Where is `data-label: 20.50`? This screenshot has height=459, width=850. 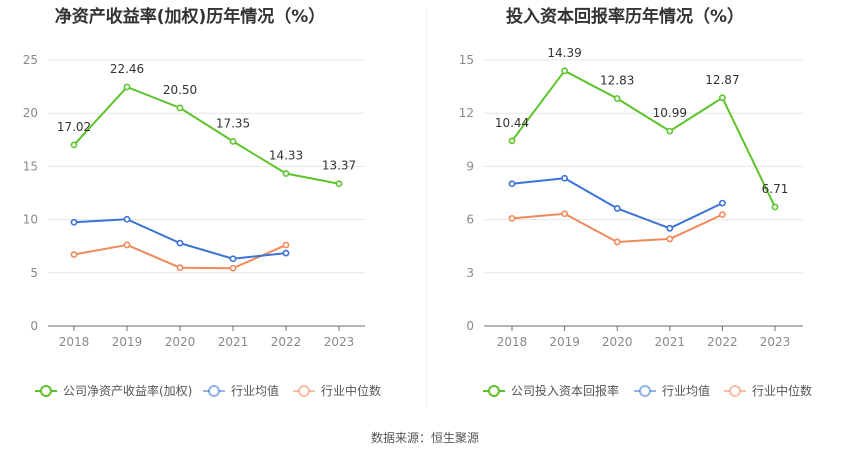
data-label: 20.50 is located at coordinates (180, 90).